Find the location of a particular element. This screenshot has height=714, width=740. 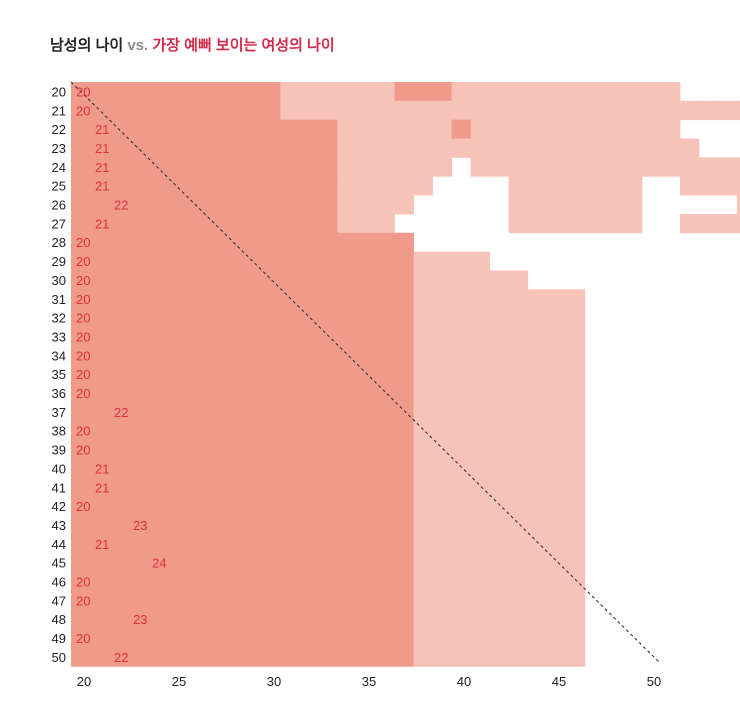

y-tick-label: 35 is located at coordinates (59, 374).